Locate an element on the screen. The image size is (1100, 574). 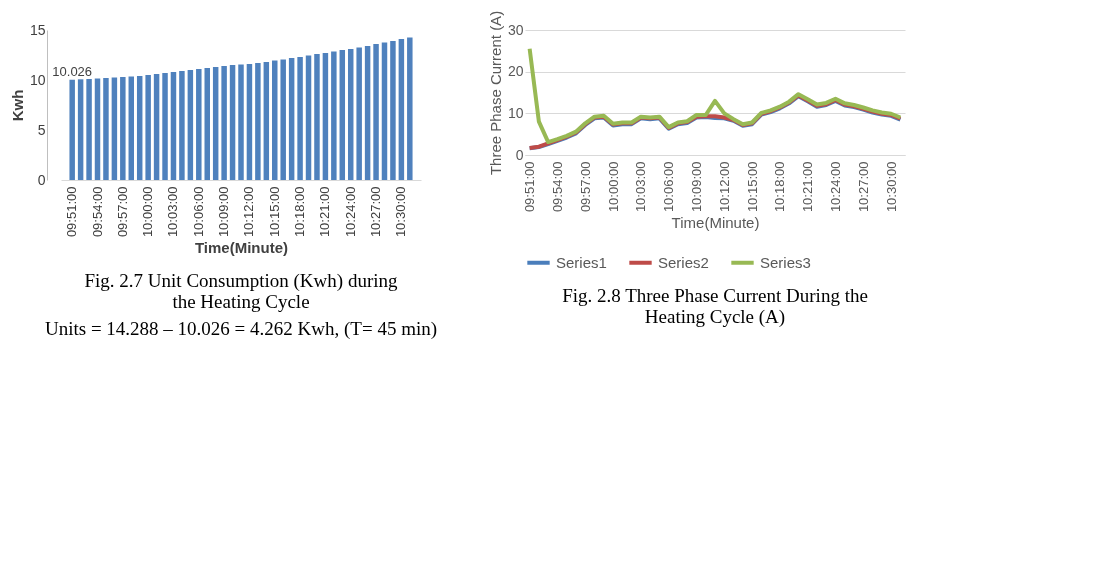
legend-label: Series2 is located at coordinates (683, 262).